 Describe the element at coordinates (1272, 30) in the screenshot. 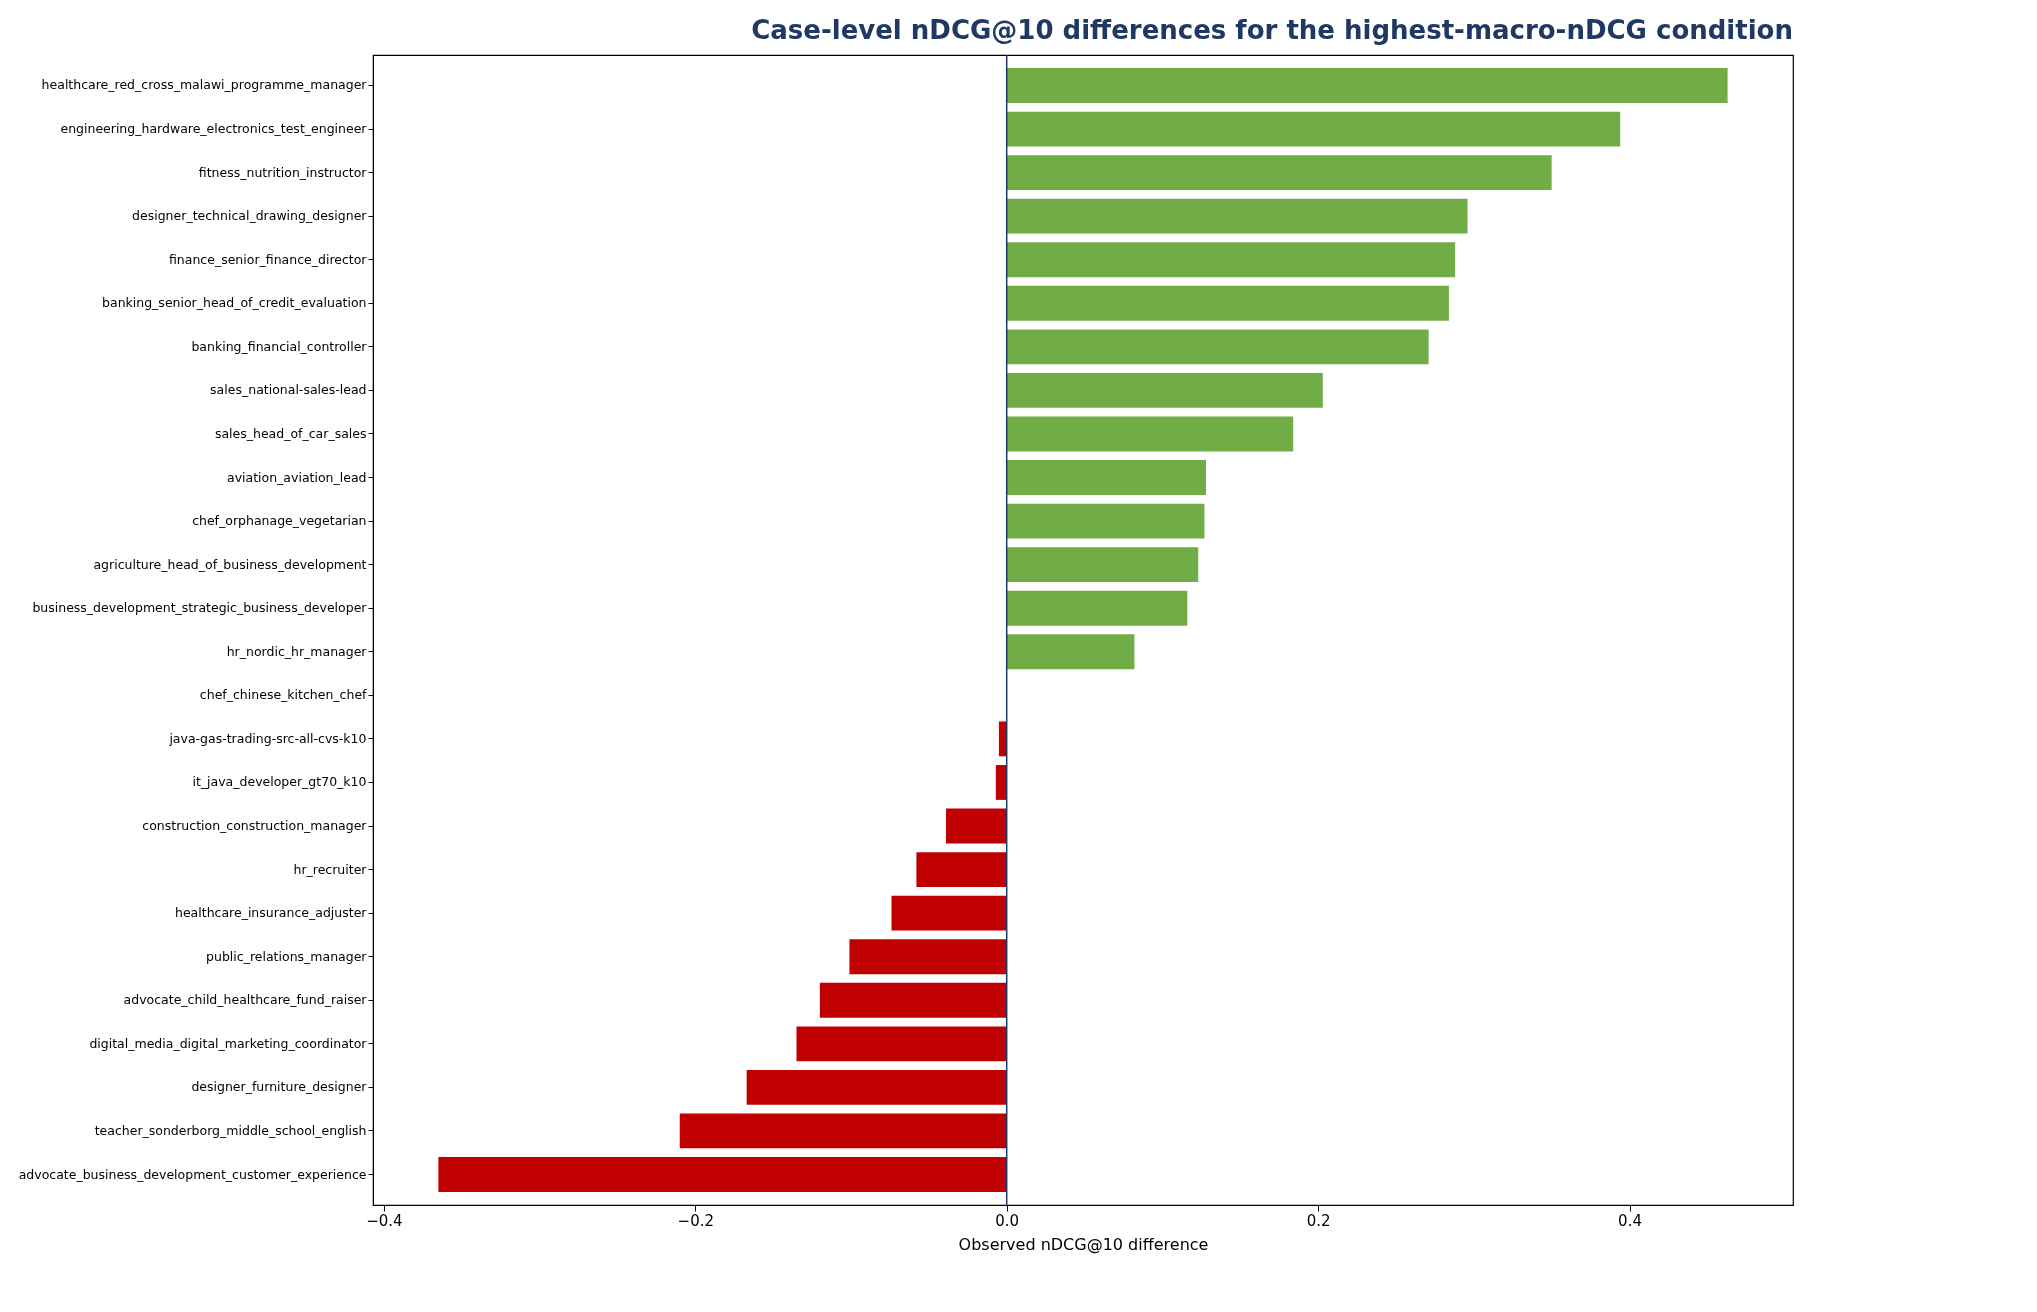

I see `chart-title: Case-level nDCG@10 differences for the highest-macro-nDCG condition` at that location.